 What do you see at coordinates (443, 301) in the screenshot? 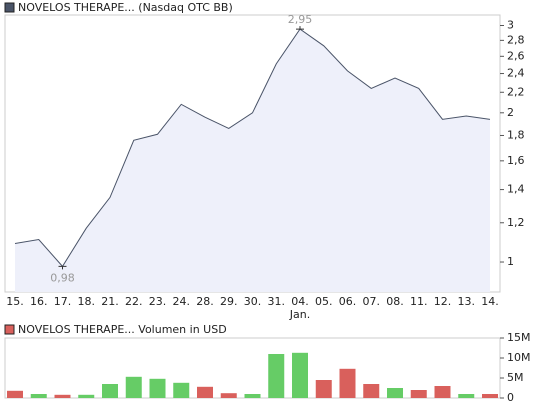
I see `x-tick-label: 12.` at bounding box center [443, 301].